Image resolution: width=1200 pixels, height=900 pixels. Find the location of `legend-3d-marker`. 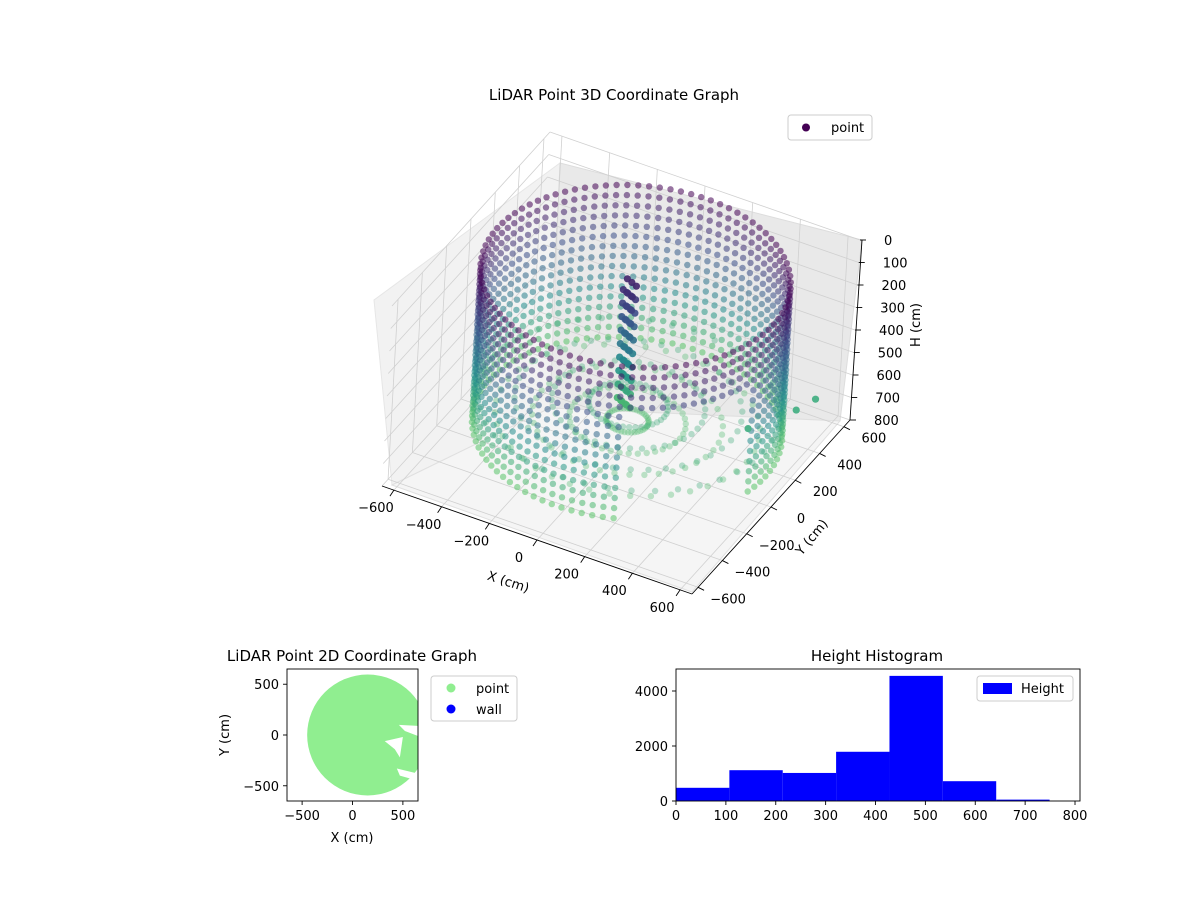

legend-3d-marker is located at coordinates (806, 127).